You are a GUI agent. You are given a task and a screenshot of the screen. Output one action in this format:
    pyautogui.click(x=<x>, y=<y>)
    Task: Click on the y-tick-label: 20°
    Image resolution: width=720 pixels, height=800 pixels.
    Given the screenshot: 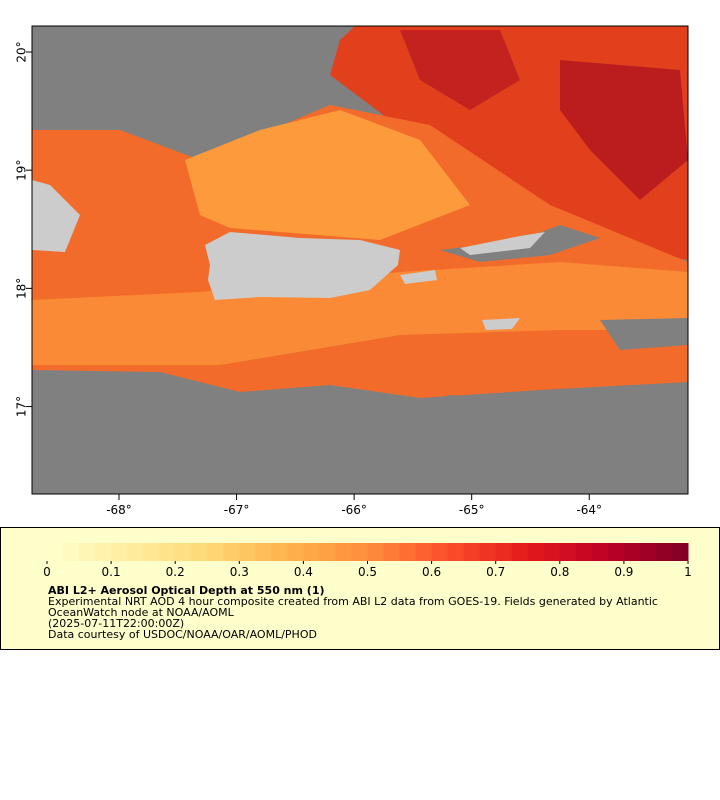 What is the action you would take?
    pyautogui.click(x=22, y=51)
    